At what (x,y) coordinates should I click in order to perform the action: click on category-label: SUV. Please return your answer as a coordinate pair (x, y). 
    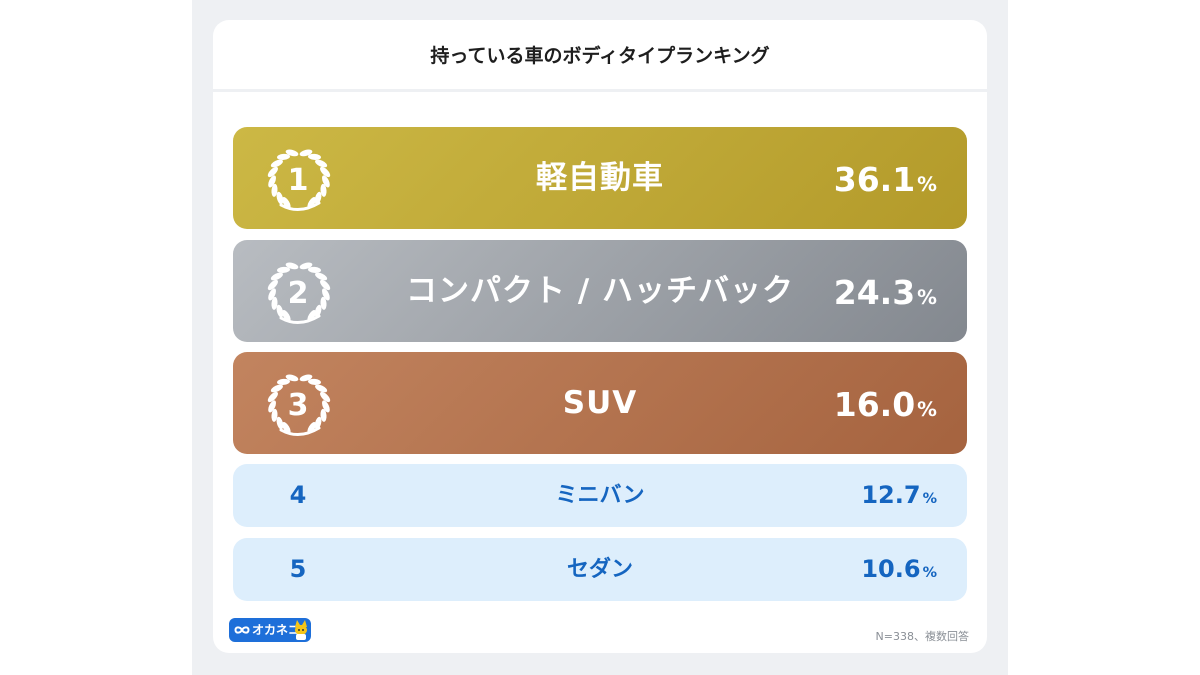
    Looking at the image, I should click on (600, 403).